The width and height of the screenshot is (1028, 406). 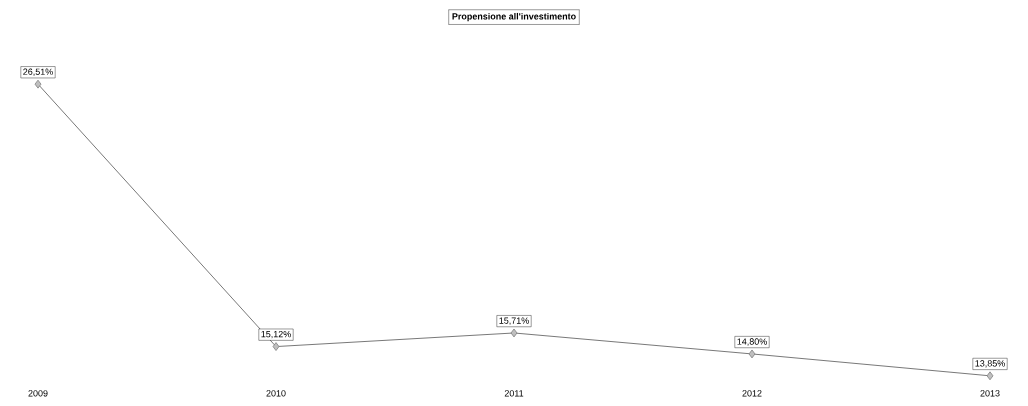 What do you see at coordinates (276, 334) in the screenshot?
I see `data-label: 15,12%` at bounding box center [276, 334].